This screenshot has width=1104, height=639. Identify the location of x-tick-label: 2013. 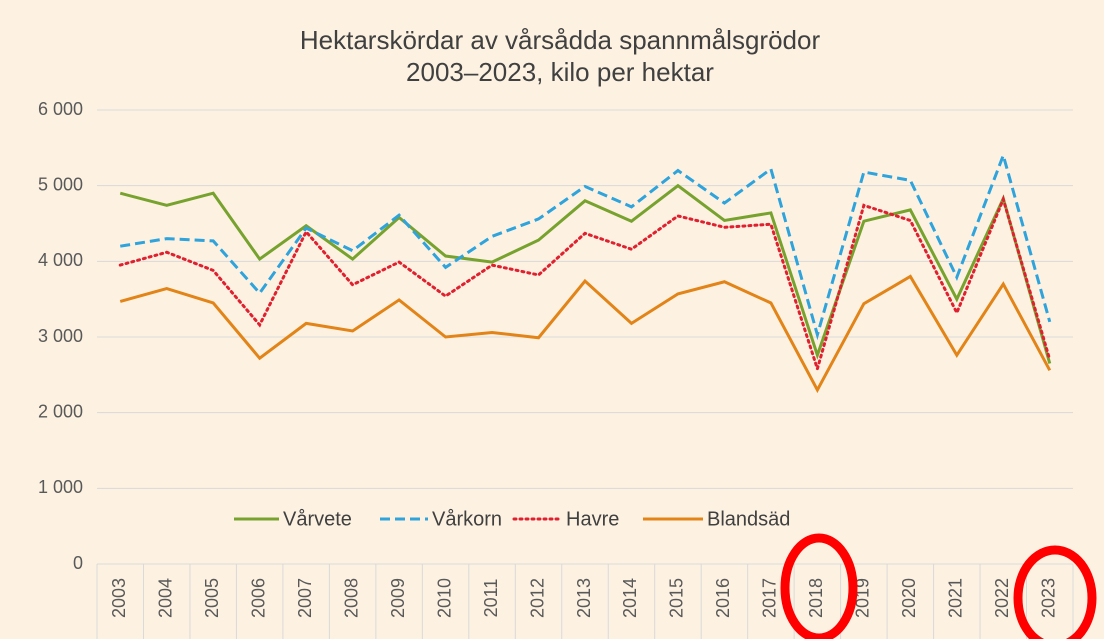
(584, 598).